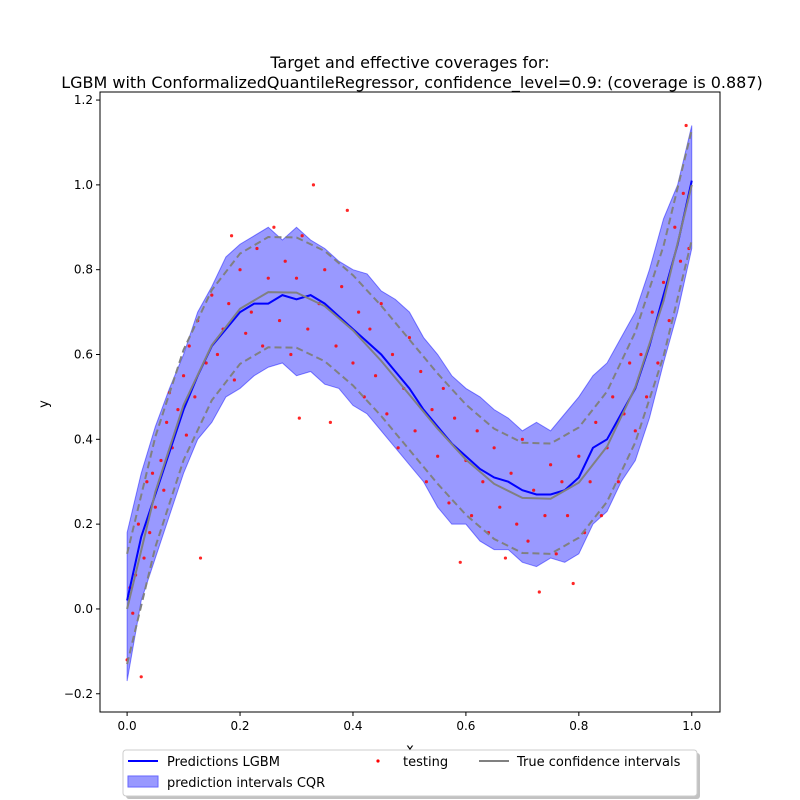 Image resolution: width=800 pixels, height=800 pixels. What do you see at coordinates (83, 439) in the screenshot?
I see `y-tick-label: 0.4` at bounding box center [83, 439].